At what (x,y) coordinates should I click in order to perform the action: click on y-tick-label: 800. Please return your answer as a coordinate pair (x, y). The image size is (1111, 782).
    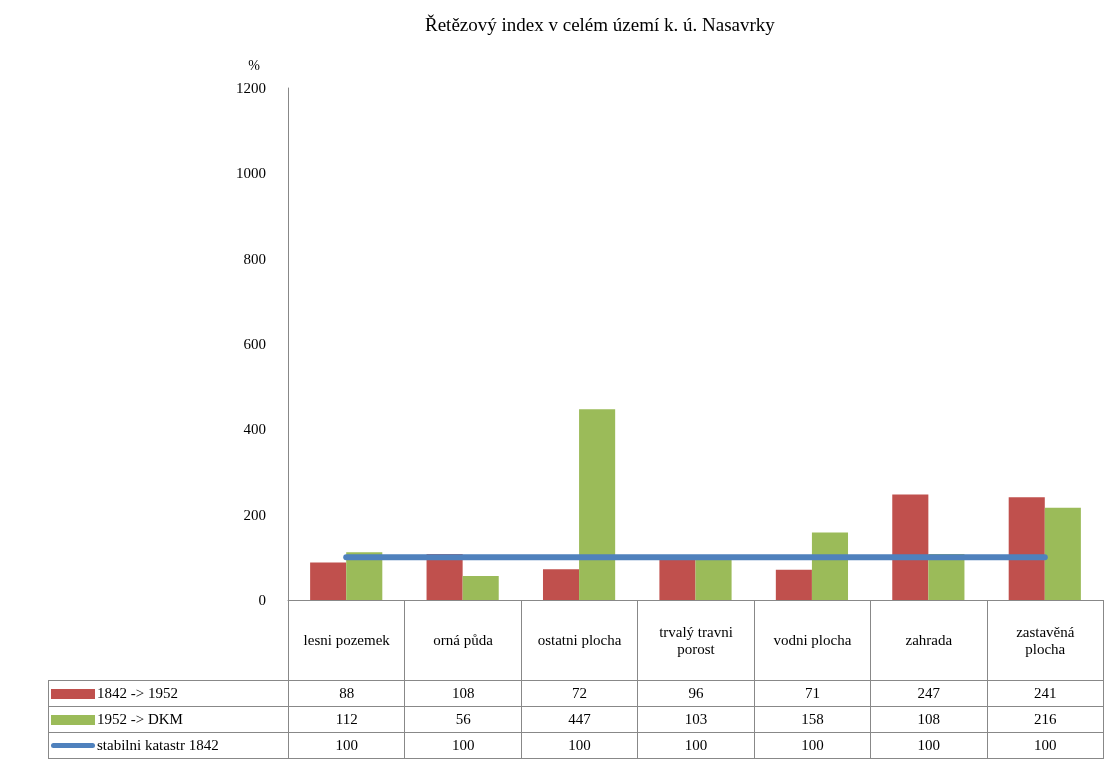
    Looking at the image, I should click on (254, 258).